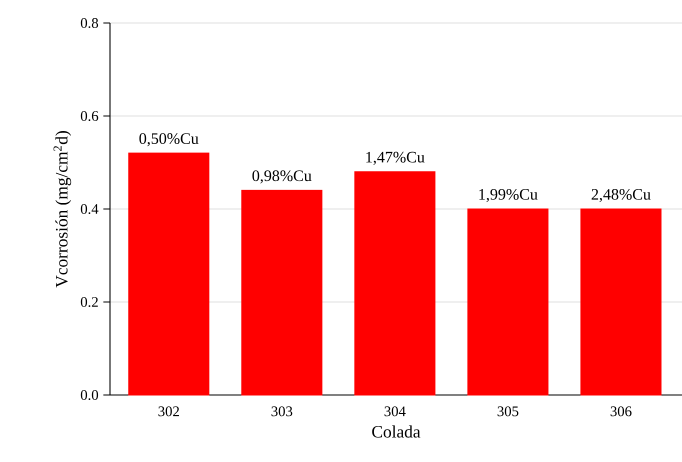 The image size is (682, 462). Describe the element at coordinates (89, 302) in the screenshot. I see `y-tick-label: 0.2` at that location.